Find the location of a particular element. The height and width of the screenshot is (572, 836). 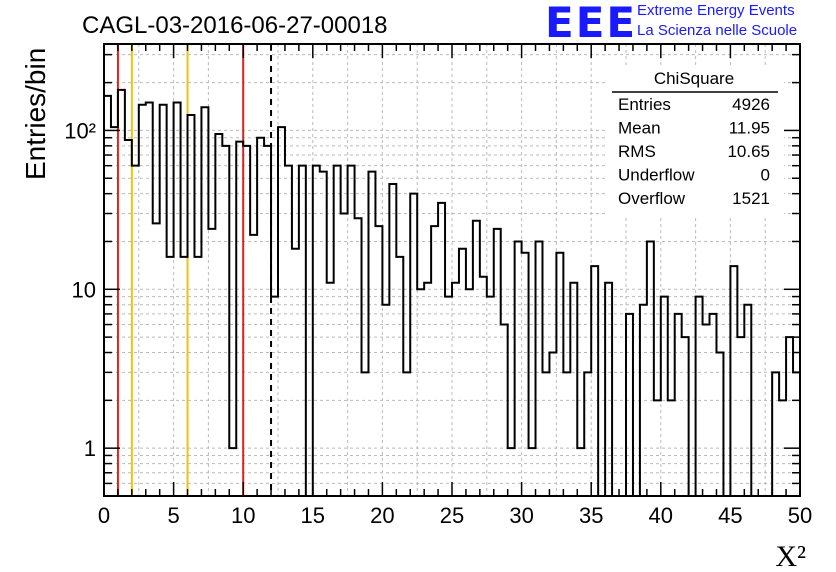

logo-caption-line1: Extreme Energy Events is located at coordinates (716, 10).